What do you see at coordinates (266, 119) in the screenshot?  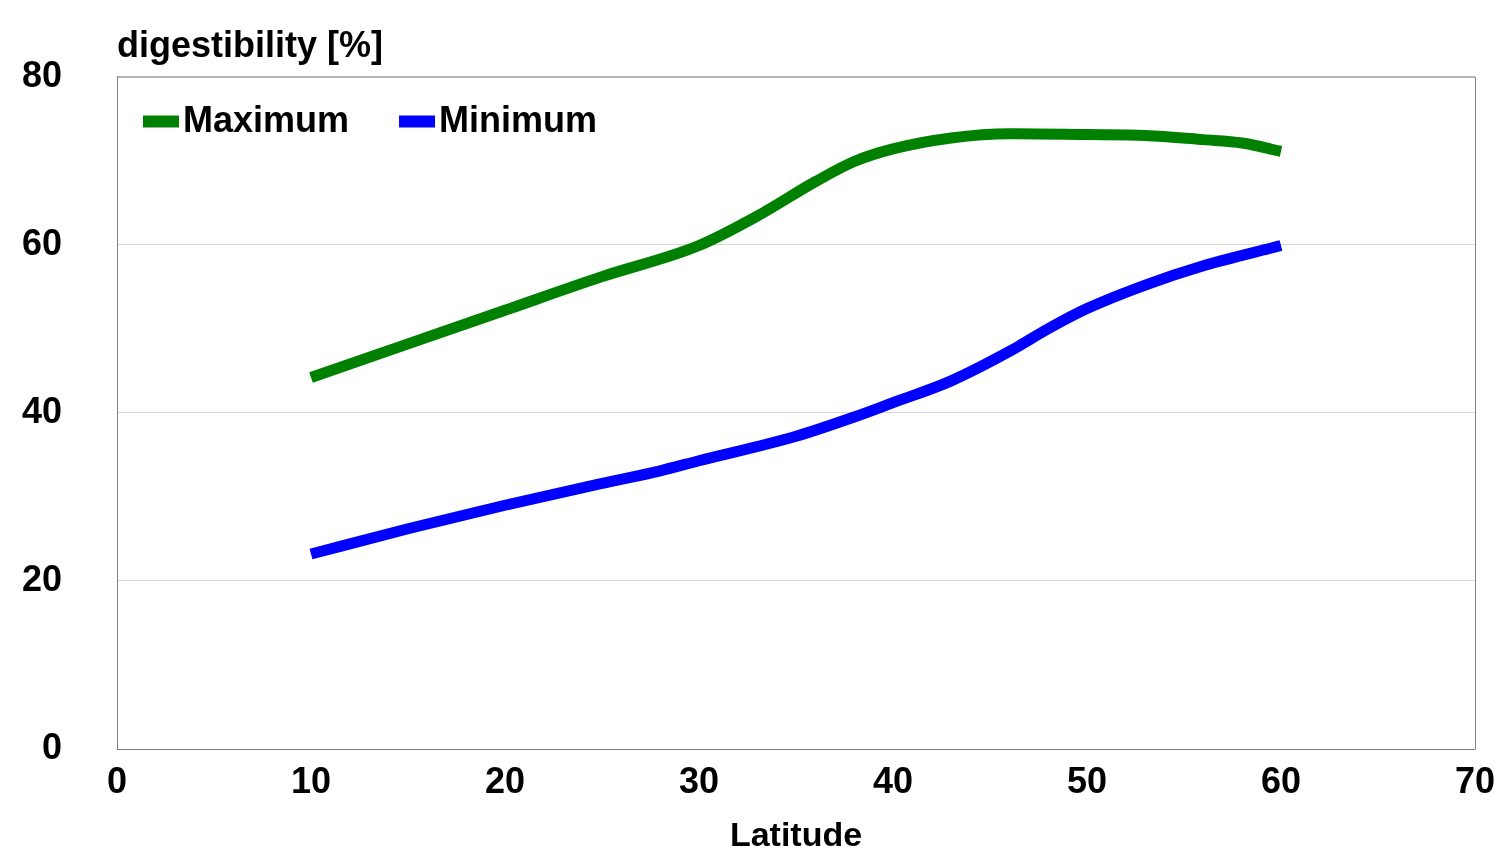 I see `legend-label: Maximum` at bounding box center [266, 119].